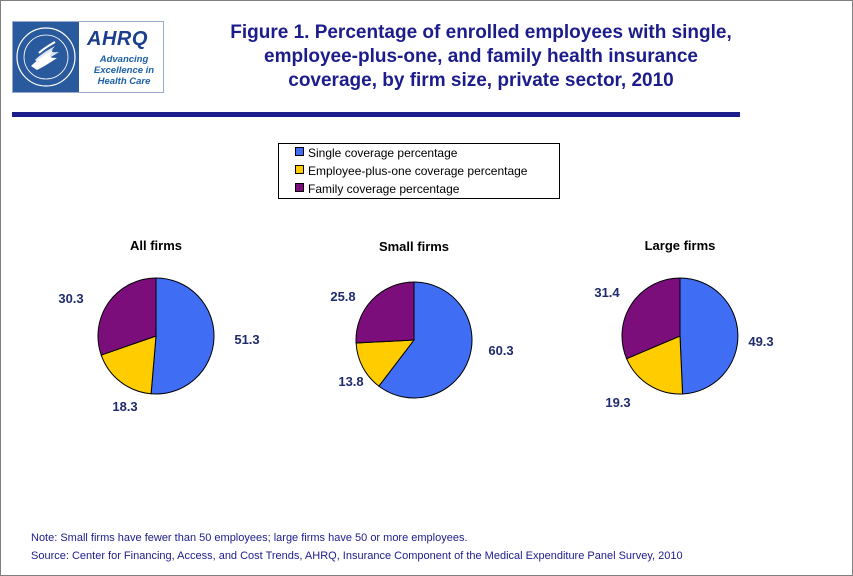 The width and height of the screenshot is (853, 576). What do you see at coordinates (246, 339) in the screenshot?
I see `slice-value-label: 51.3` at bounding box center [246, 339].